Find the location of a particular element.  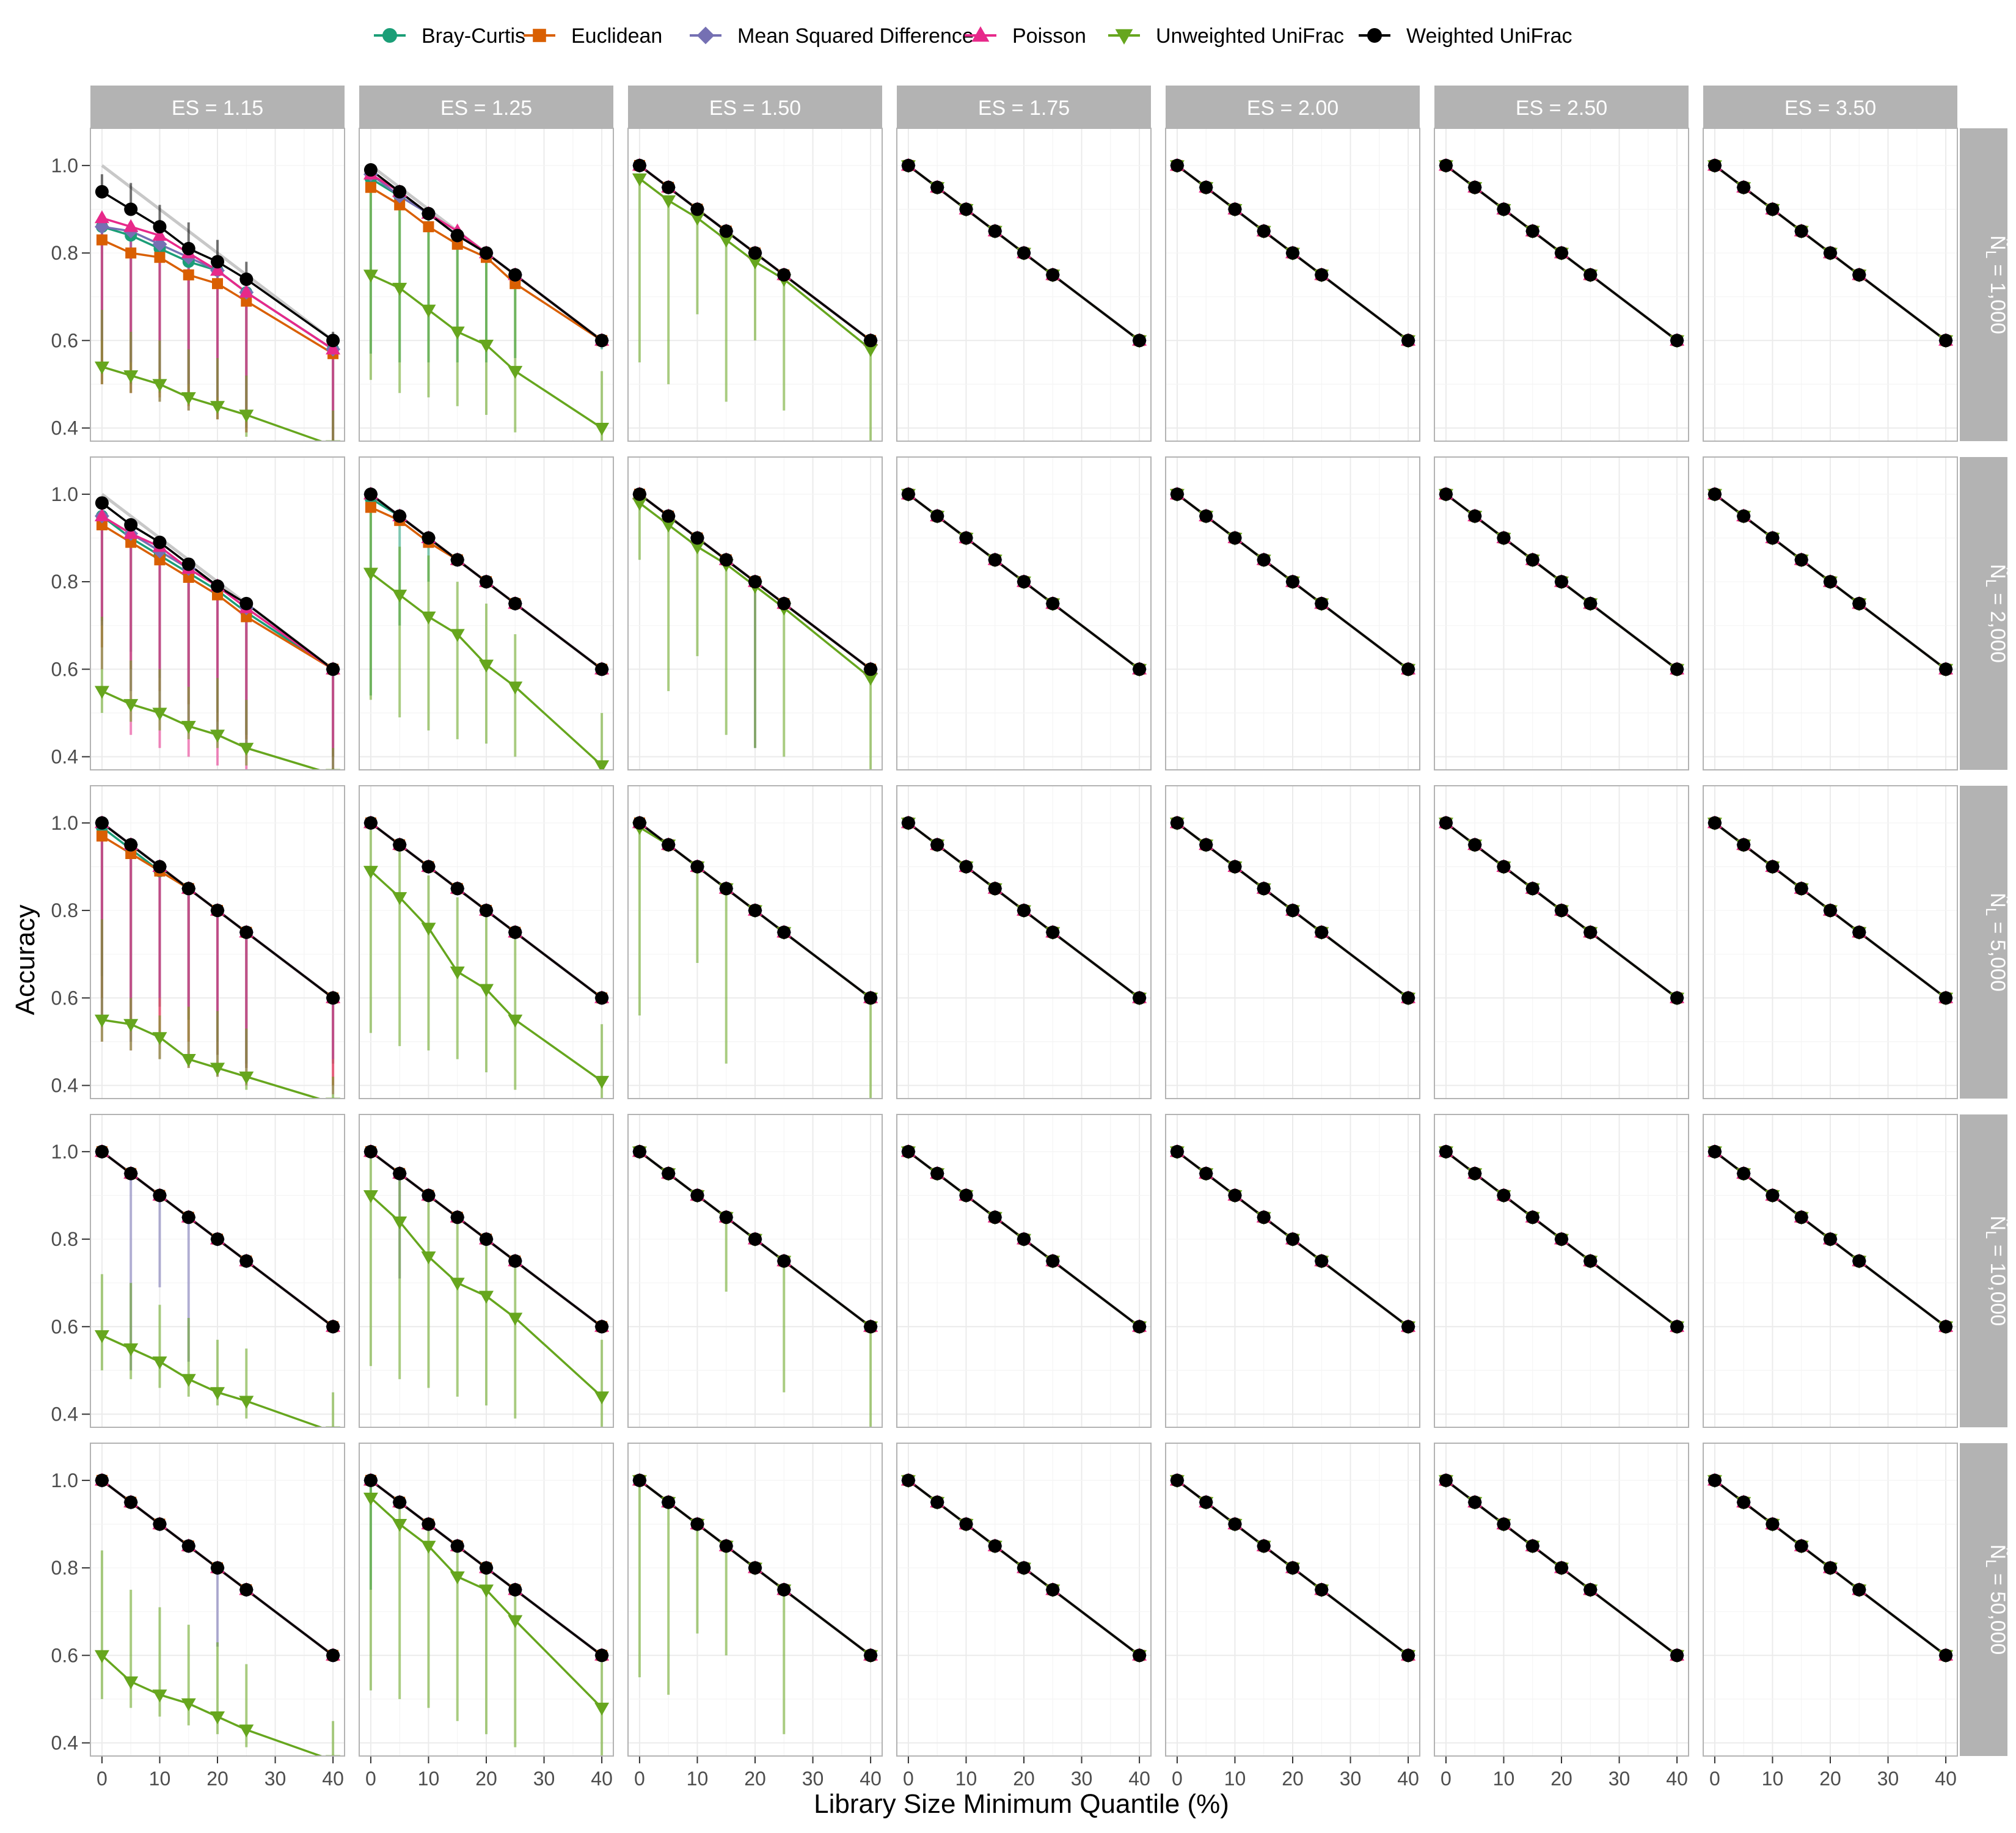

column-strip-label: ES = 1.15 is located at coordinates (218, 108).